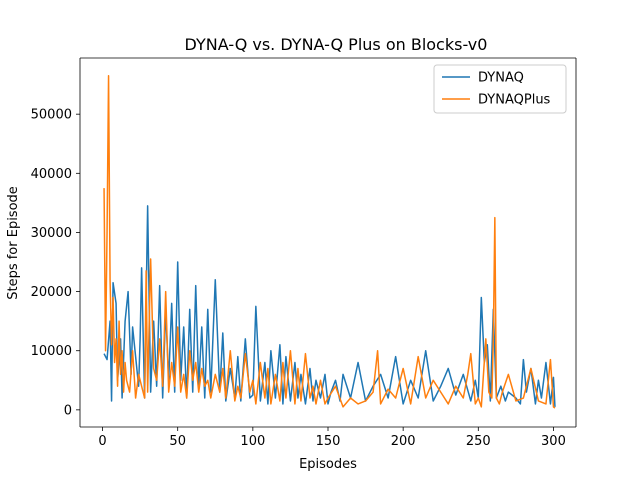  I want to click on x-tick-label: 0, so click(102, 441).